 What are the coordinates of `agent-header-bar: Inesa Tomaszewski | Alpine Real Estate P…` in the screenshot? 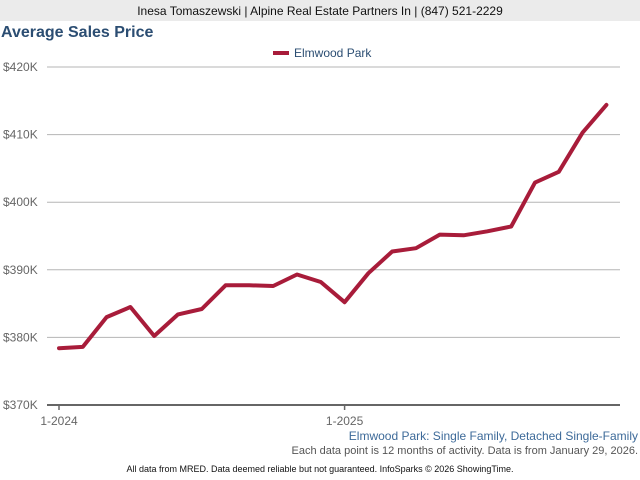 It's located at (320, 10).